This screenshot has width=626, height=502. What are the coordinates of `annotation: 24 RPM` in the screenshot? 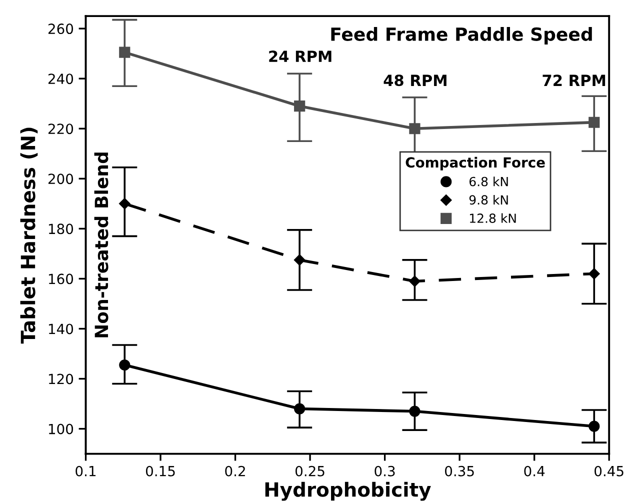 It's located at (300, 56).